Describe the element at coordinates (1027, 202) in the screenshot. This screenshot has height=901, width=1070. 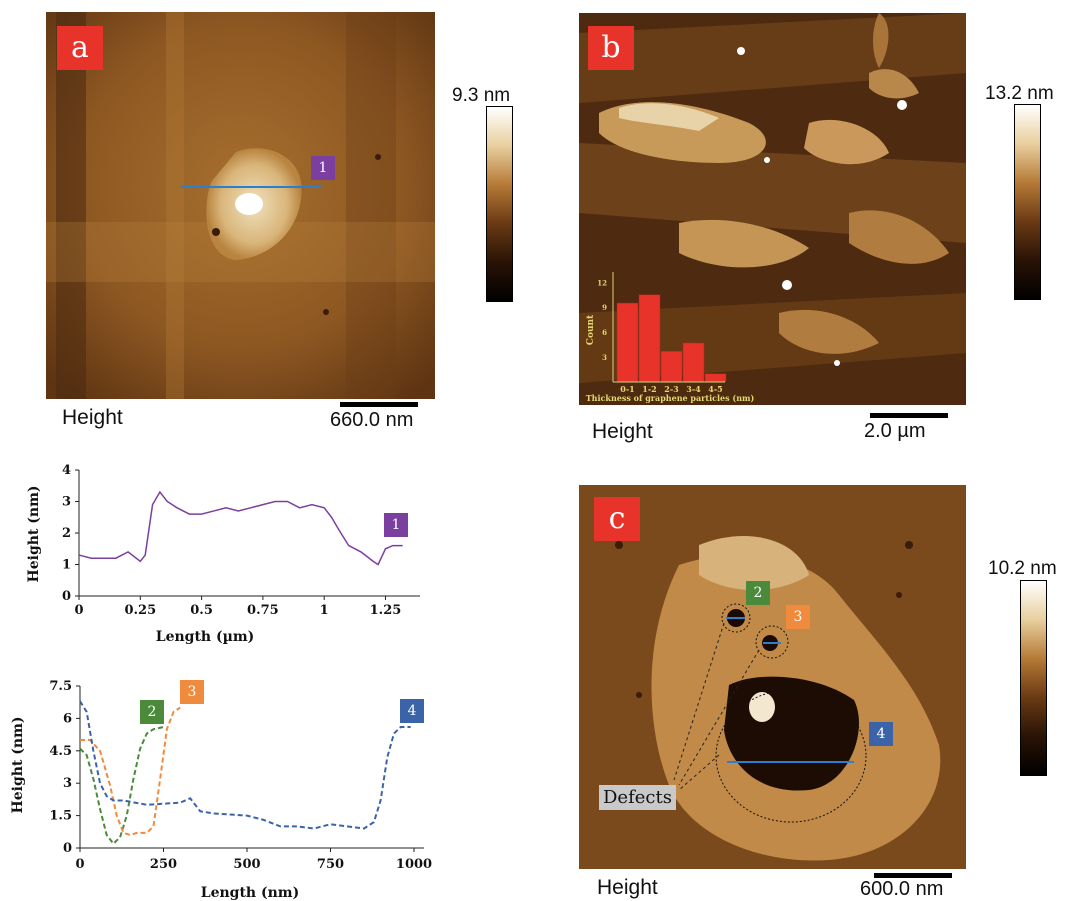
I see `colorbar-b` at that location.